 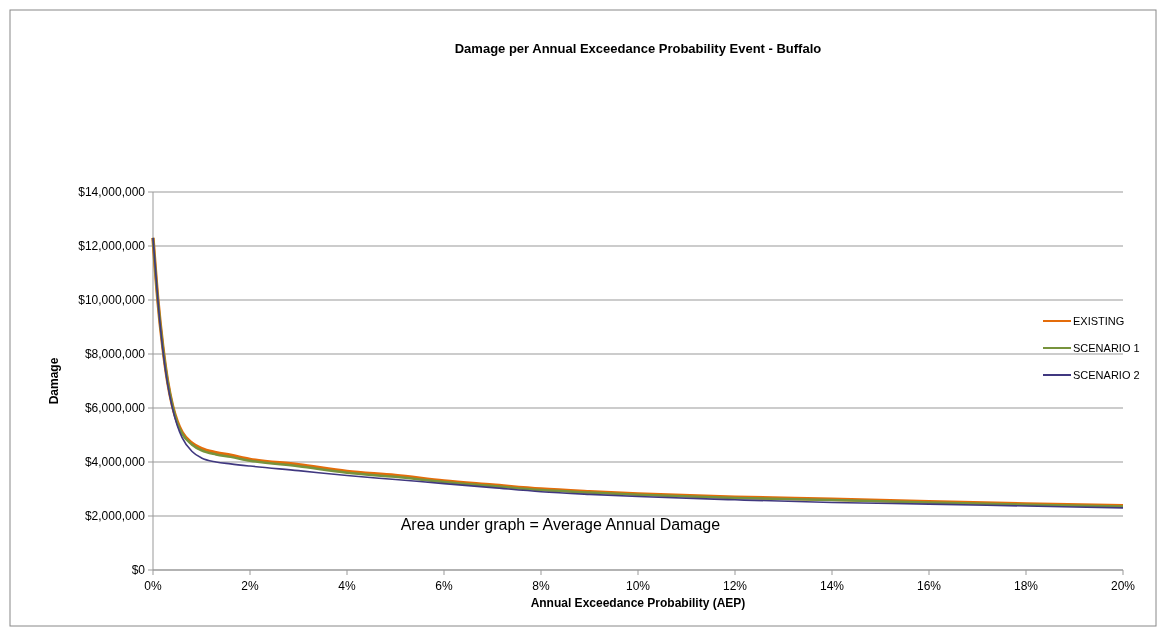 I want to click on x-tick-label: 0%, so click(x=153, y=586).